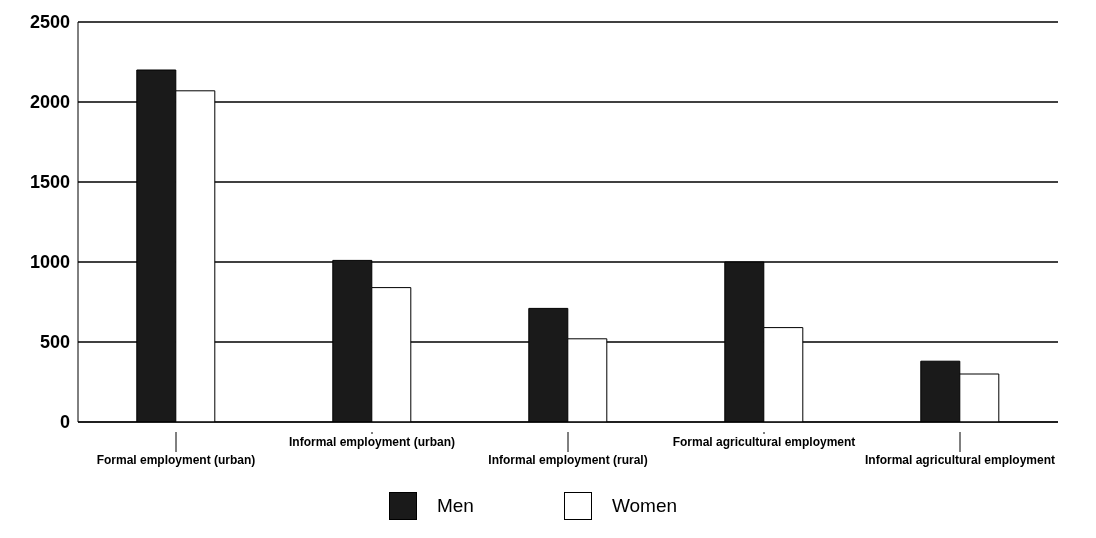 This screenshot has width=1096, height=538. What do you see at coordinates (960, 460) in the screenshot?
I see `x-tick-label: Informal agricultural employment` at bounding box center [960, 460].